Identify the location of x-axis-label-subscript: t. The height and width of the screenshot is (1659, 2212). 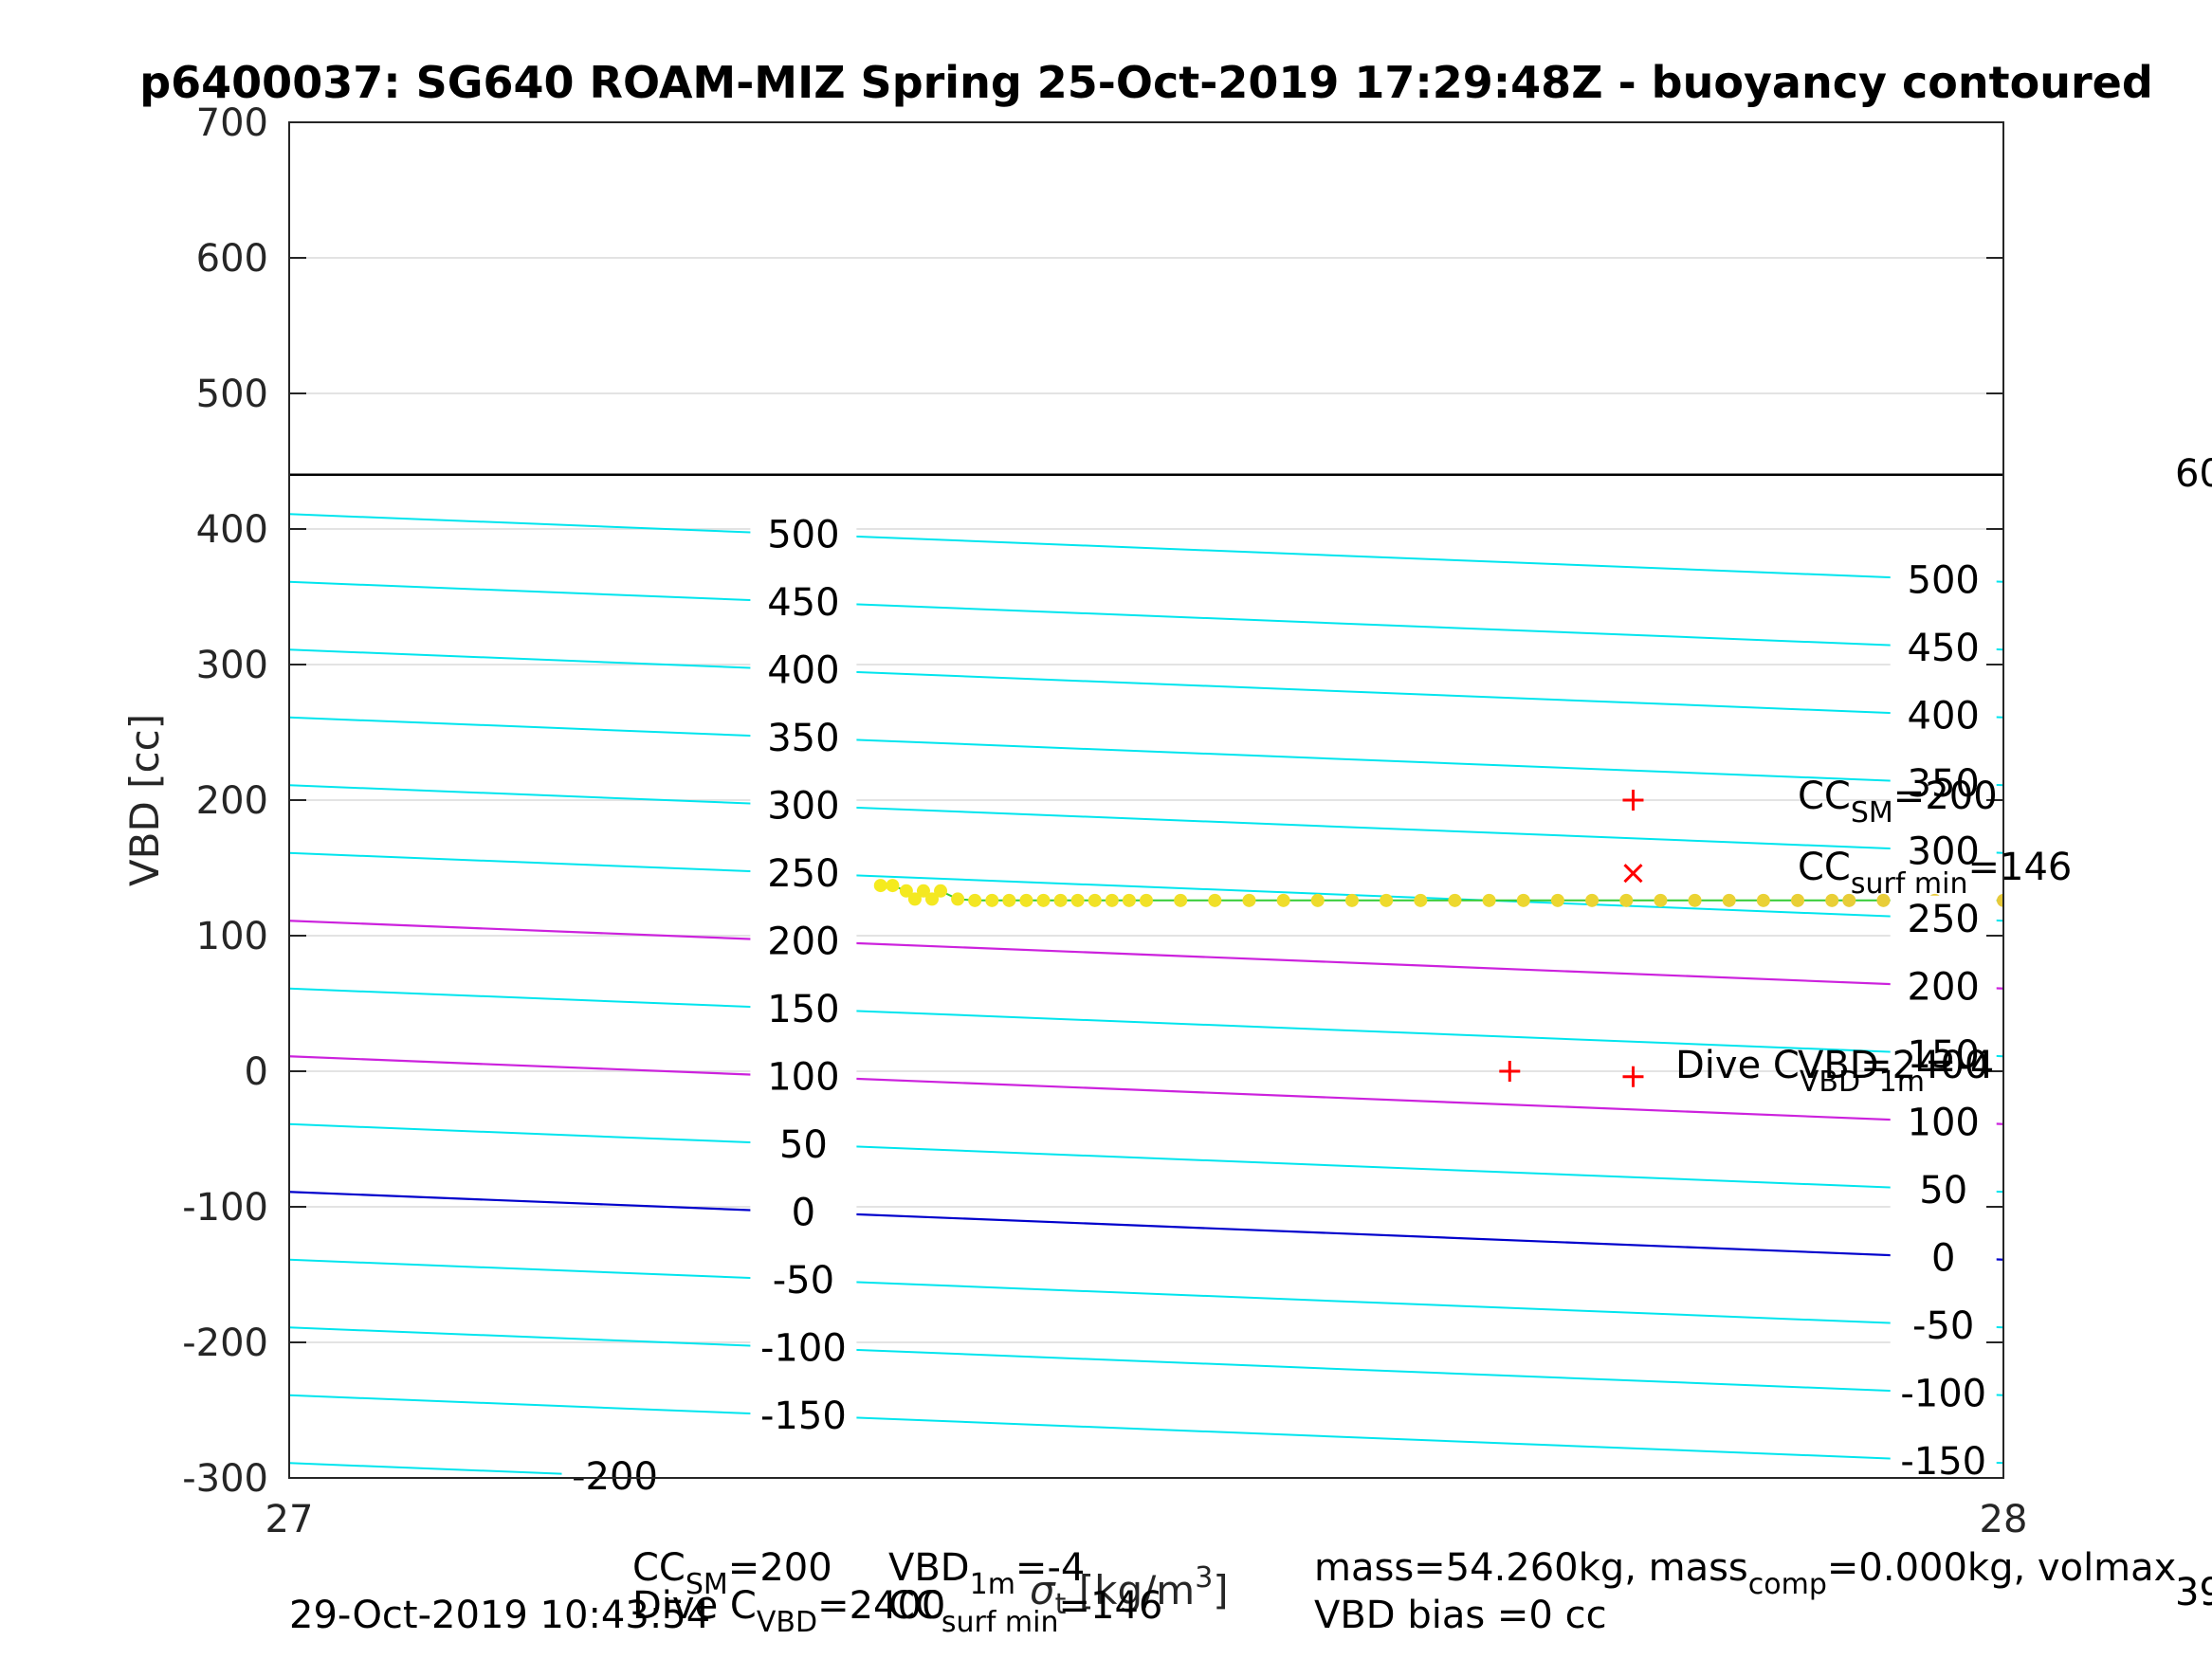
(1061, 1604).